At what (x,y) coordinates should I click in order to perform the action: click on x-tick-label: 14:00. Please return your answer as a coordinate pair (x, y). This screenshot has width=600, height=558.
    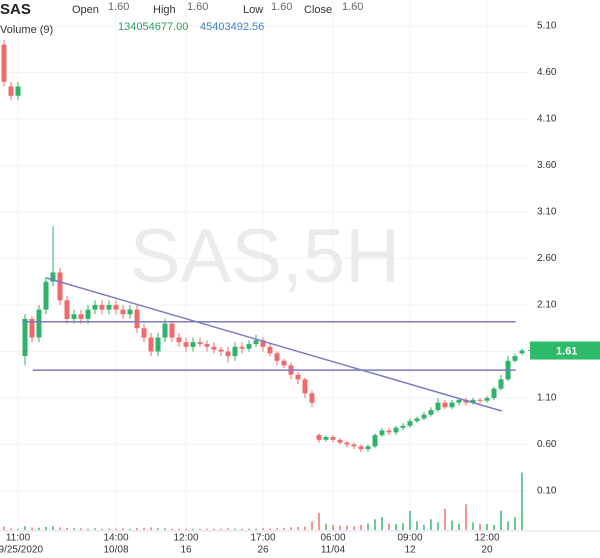
    Looking at the image, I should click on (115, 538).